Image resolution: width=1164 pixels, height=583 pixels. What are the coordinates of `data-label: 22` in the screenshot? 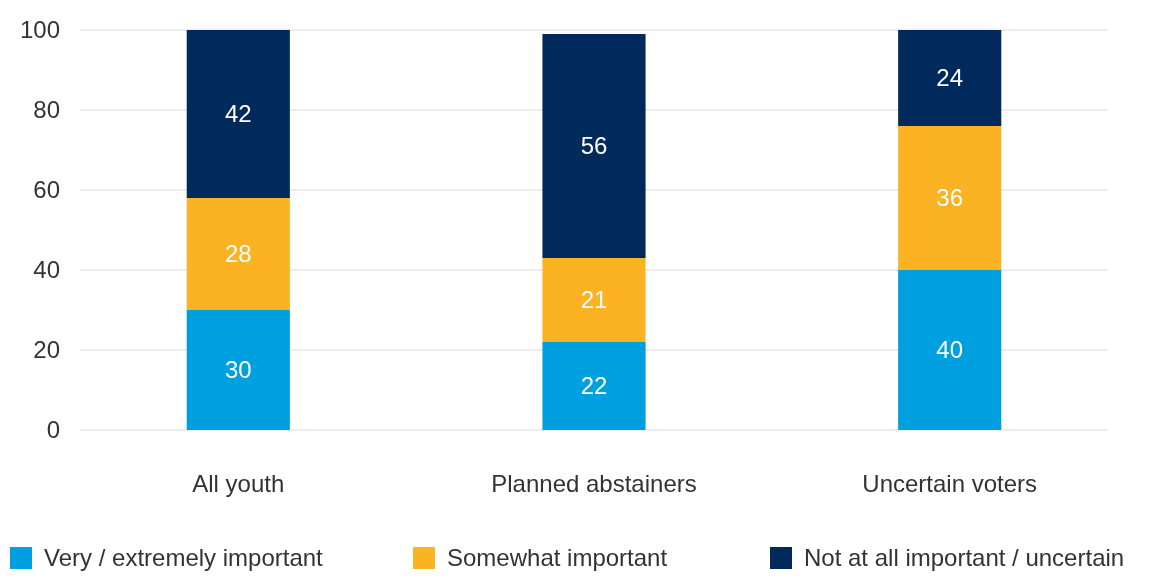 It's located at (594, 386).